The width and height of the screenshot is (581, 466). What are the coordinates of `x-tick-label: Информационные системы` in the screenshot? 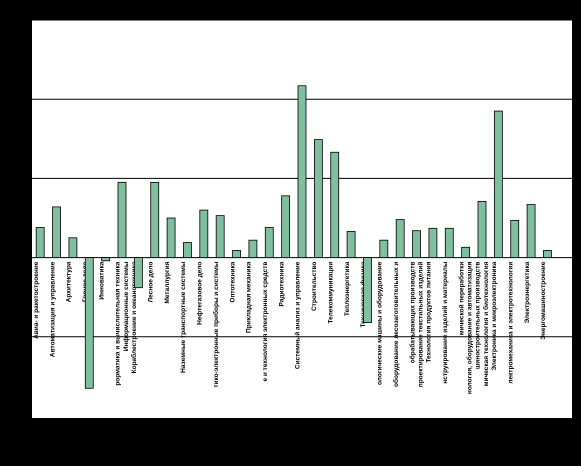 It's located at (126, 306).